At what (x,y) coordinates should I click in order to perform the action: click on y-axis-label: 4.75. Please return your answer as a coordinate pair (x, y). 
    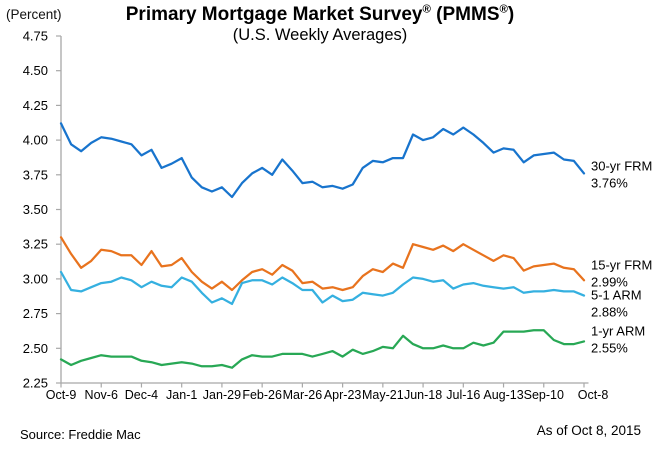
    Looking at the image, I should click on (35, 36).